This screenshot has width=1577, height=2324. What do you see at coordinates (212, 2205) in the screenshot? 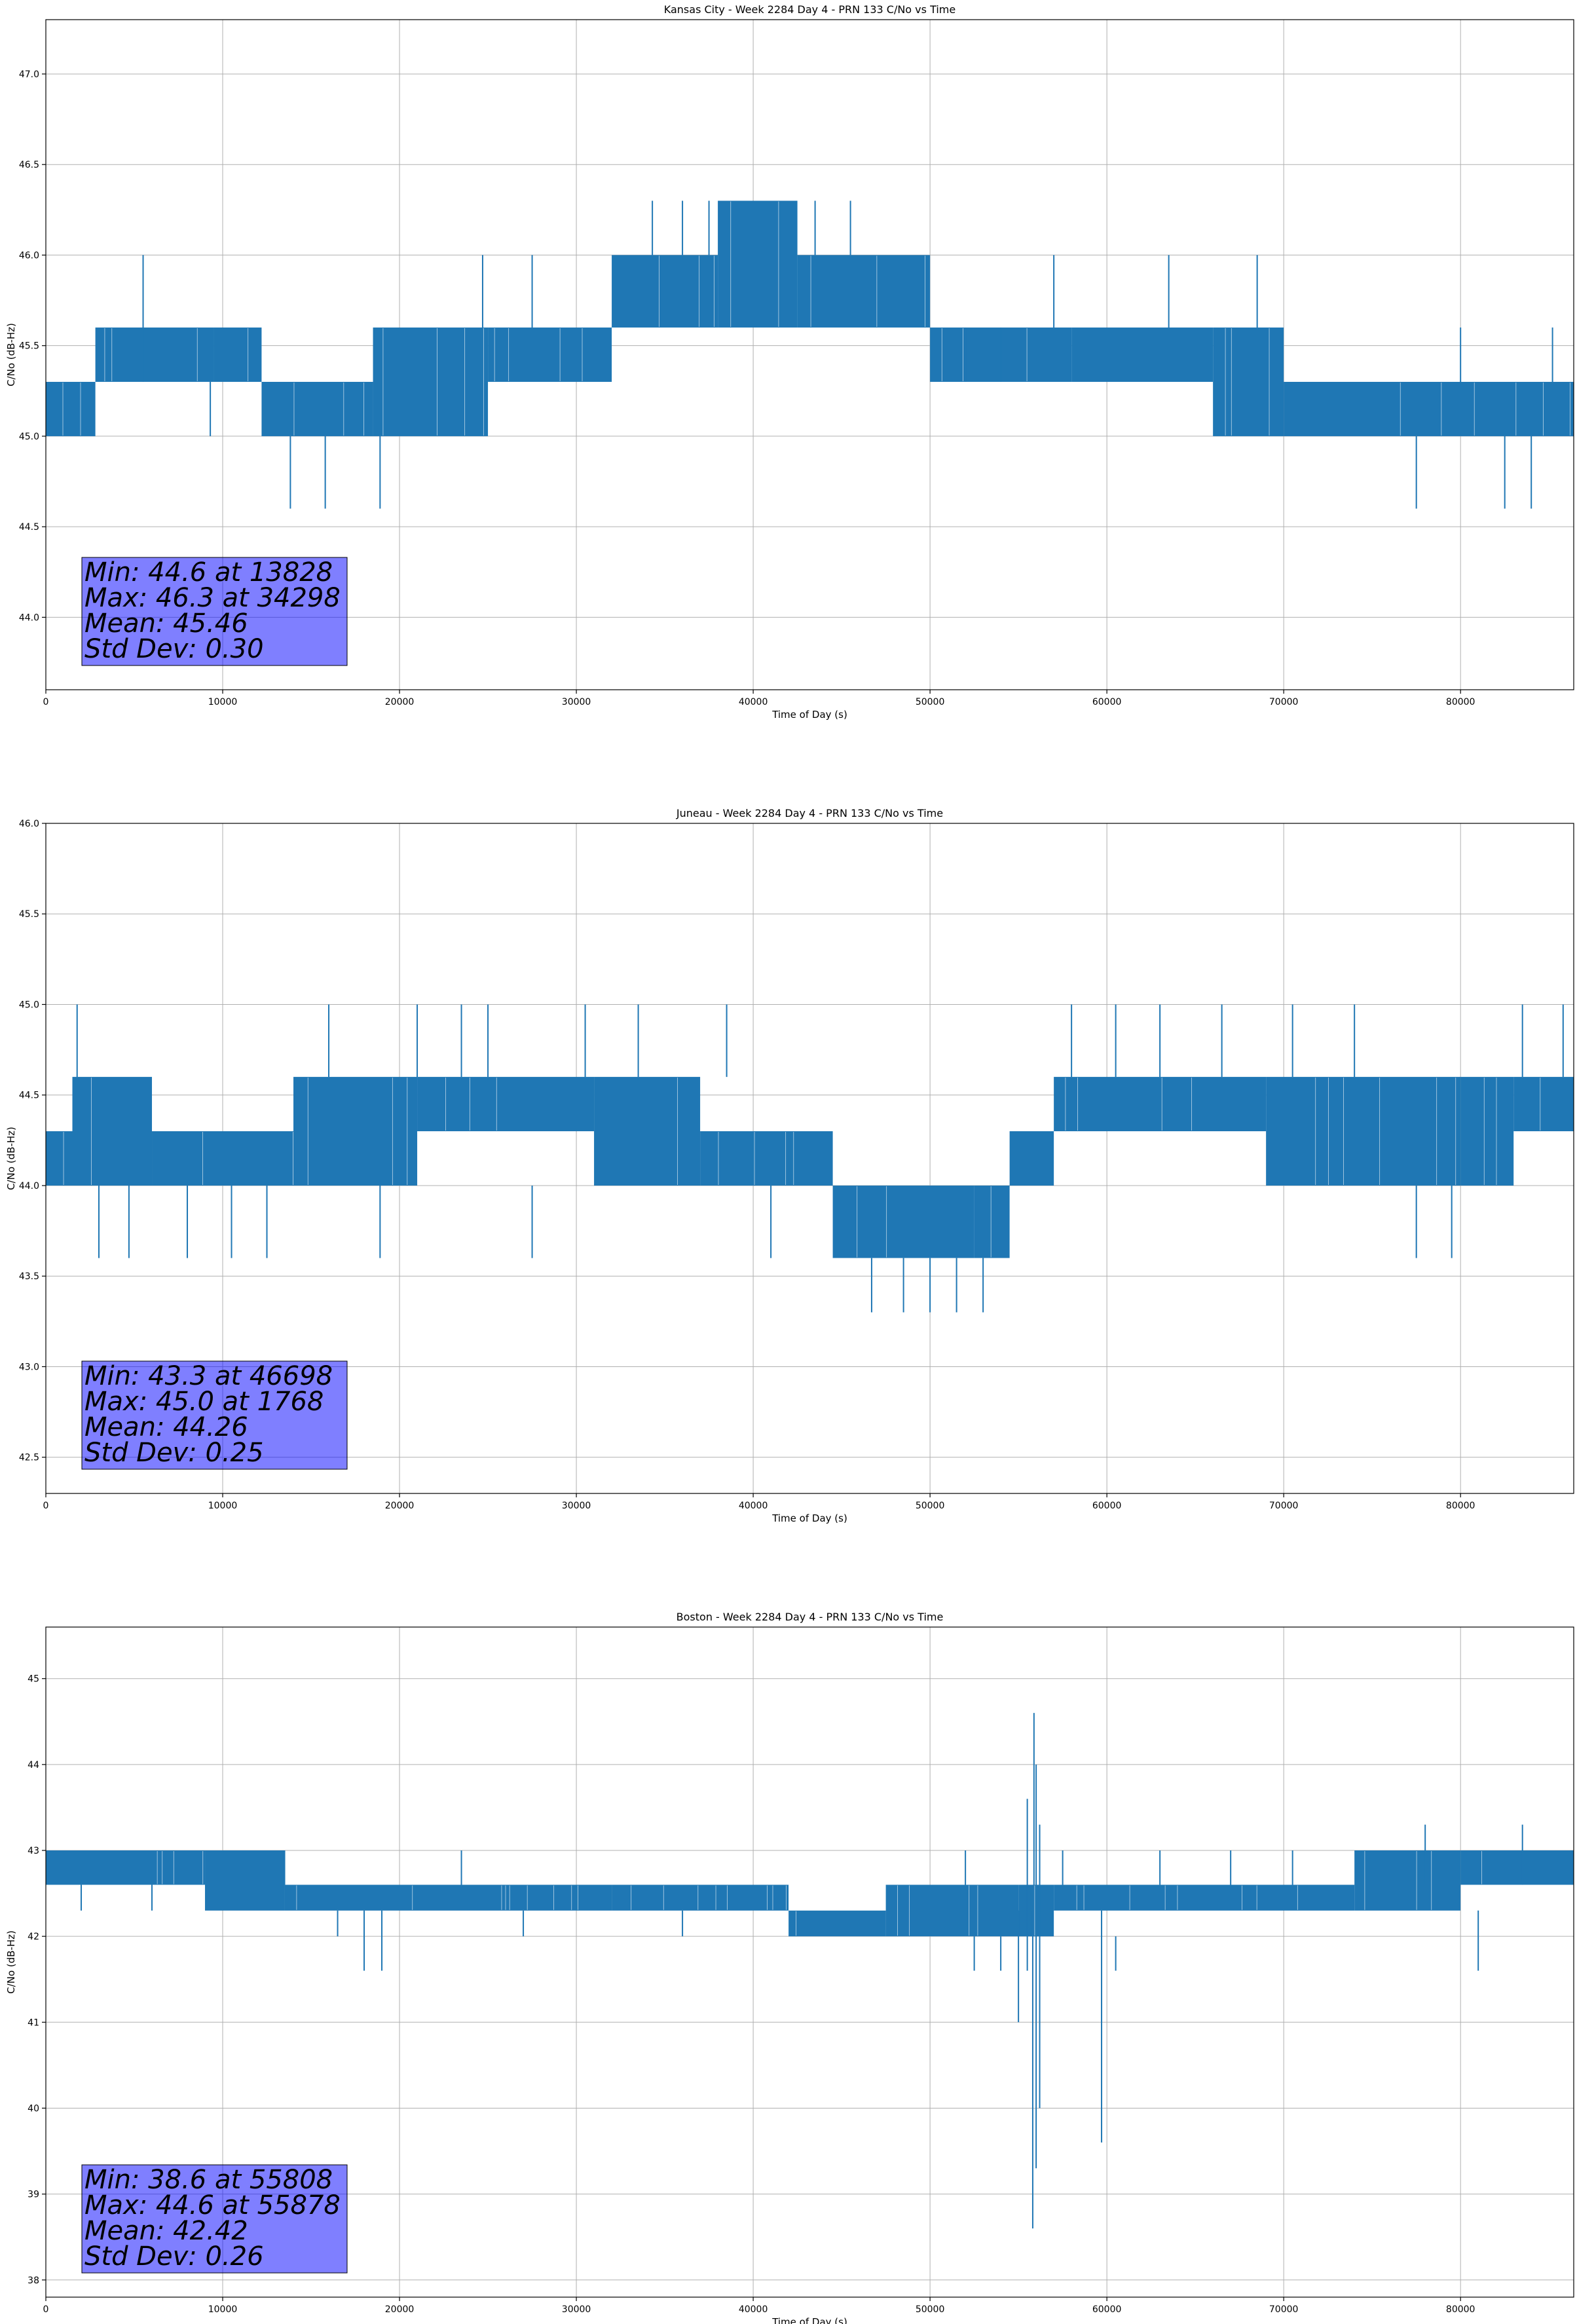
I see `stats-line: Max: 44.6 at 55878` at bounding box center [212, 2205].